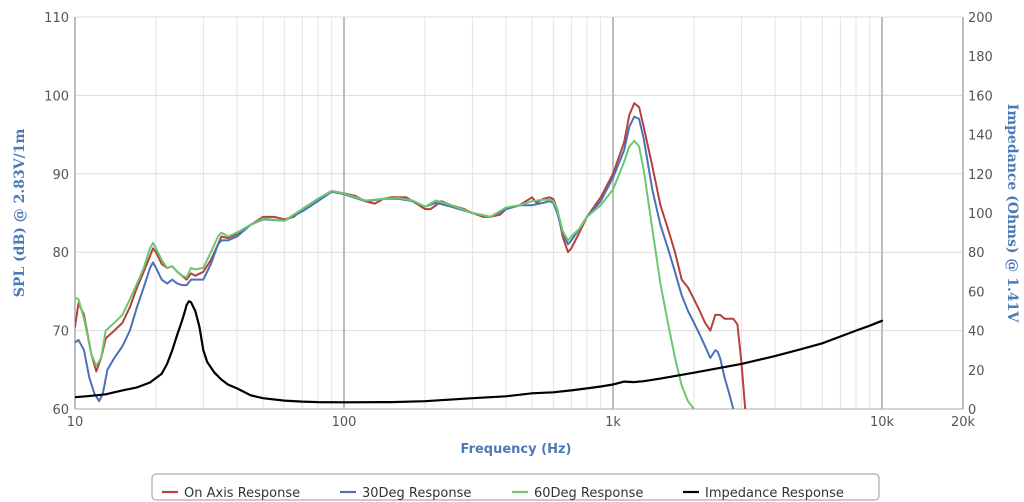 The image size is (1024, 502). What do you see at coordinates (976, 371) in the screenshot?
I see `y2-tick-label: 20` at bounding box center [976, 371].